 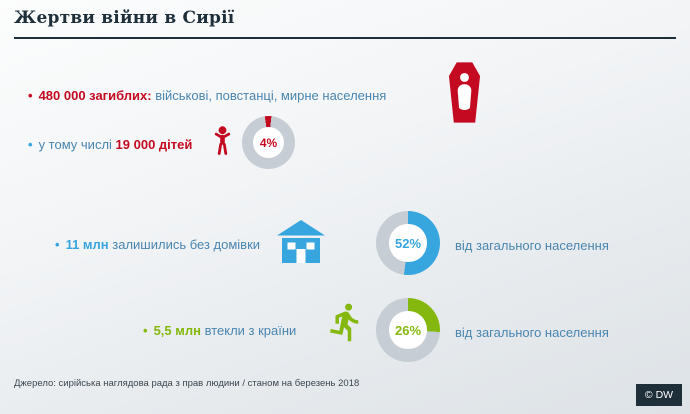 I want to click on stat-refugees-number: 5,5 млн, so click(x=177, y=330).